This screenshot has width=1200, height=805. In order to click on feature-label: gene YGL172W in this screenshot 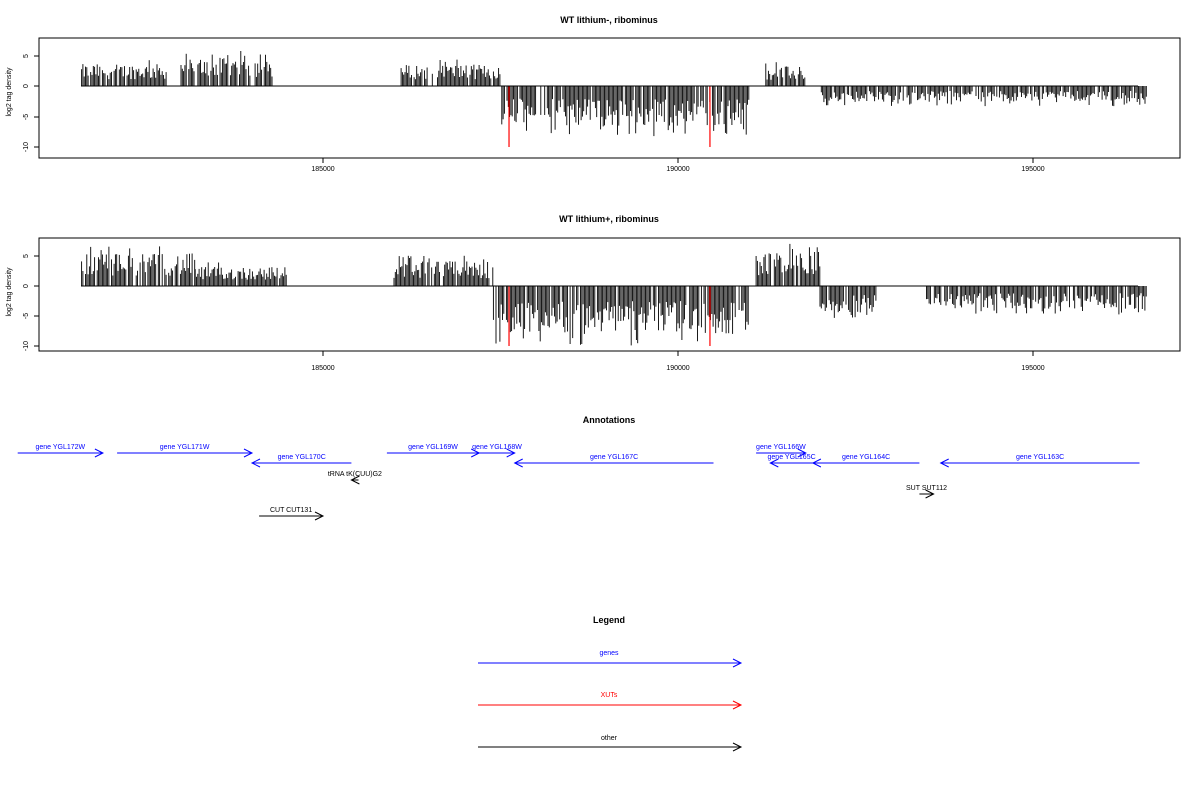, I will do `click(60, 447)`.